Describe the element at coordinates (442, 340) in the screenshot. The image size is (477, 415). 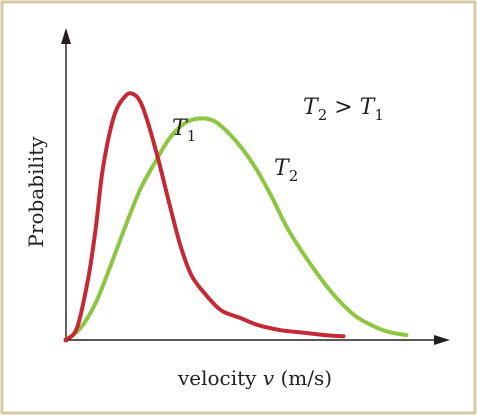
I see `x-axis-arrow` at that location.